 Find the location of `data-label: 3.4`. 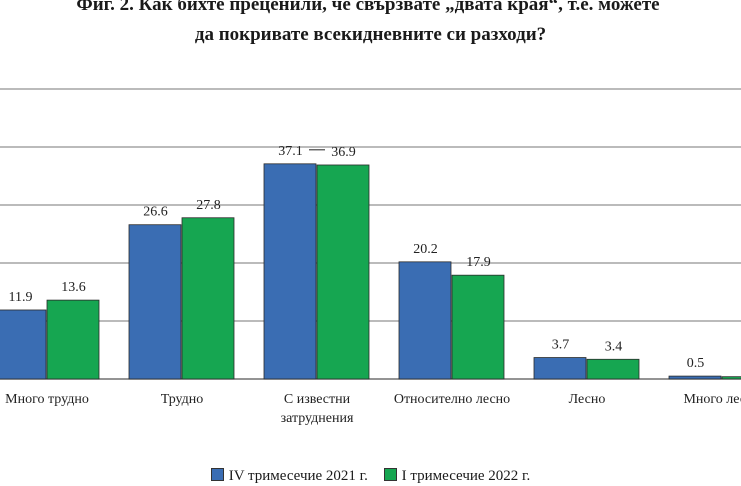

data-label: 3.4 is located at coordinates (614, 346).